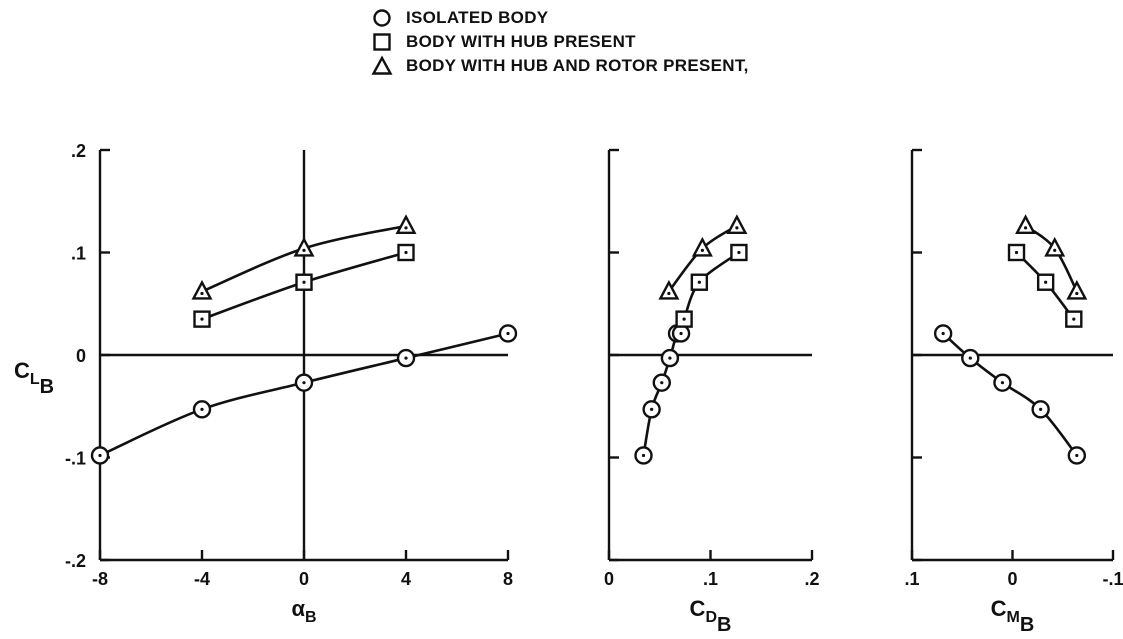 The height and width of the screenshot is (639, 1123). I want to click on legend-label: BODY WITH HUB PRESENT, so click(521, 41).